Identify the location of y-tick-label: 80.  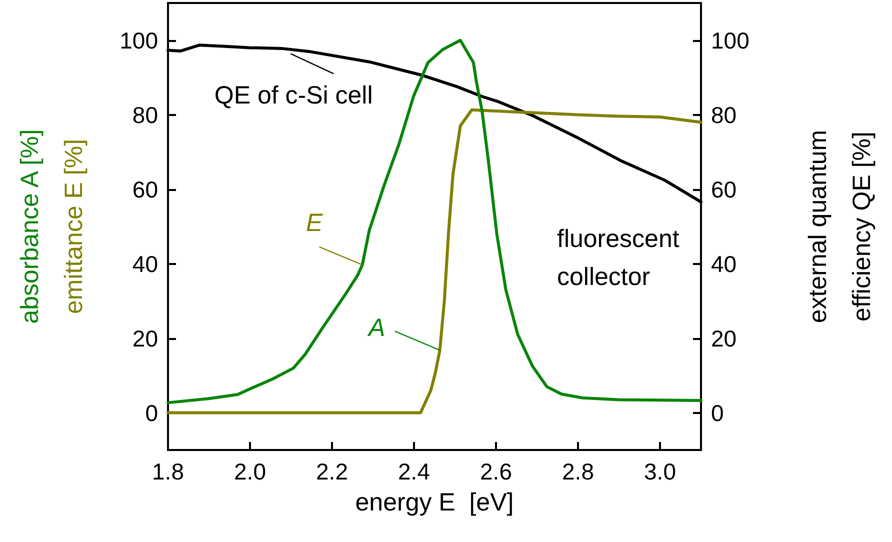
(145, 115).